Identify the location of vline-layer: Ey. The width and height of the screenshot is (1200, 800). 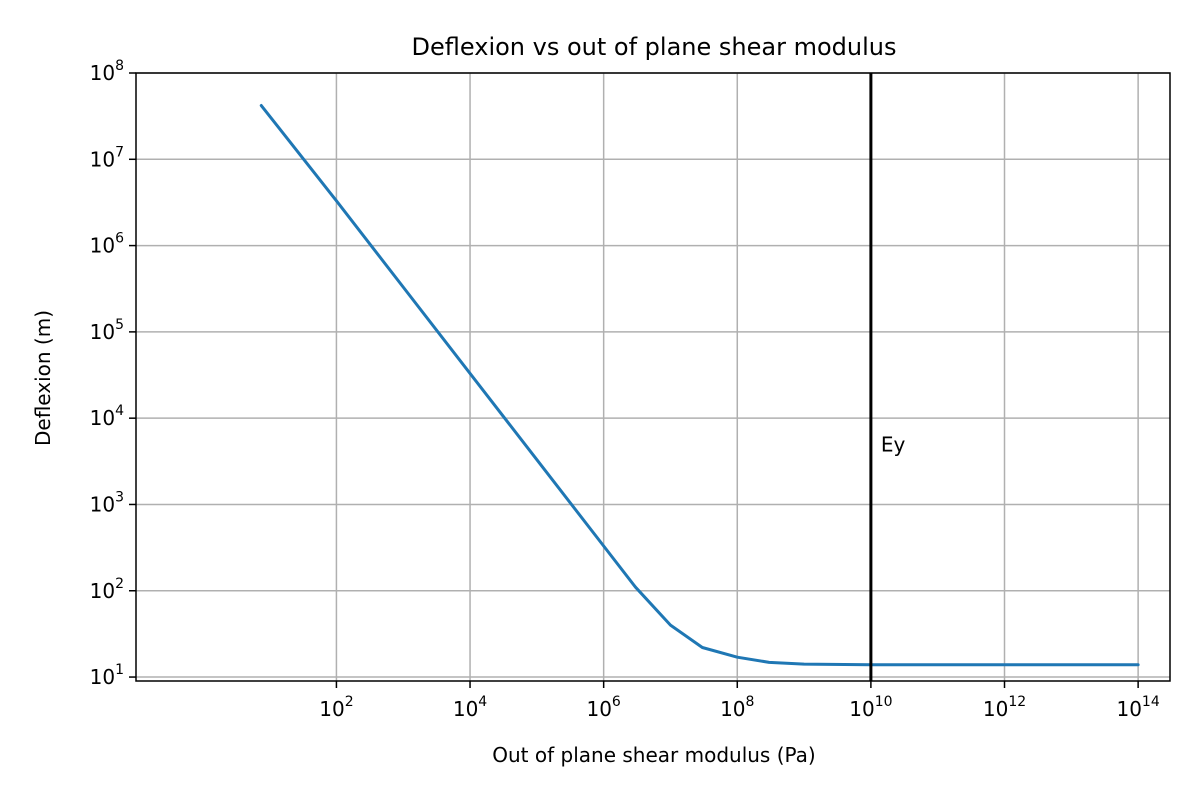
(887, 377).